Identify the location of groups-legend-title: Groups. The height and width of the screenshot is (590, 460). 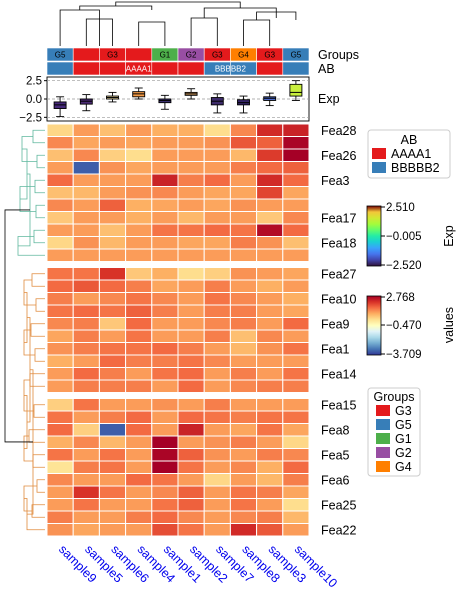
(394, 397).